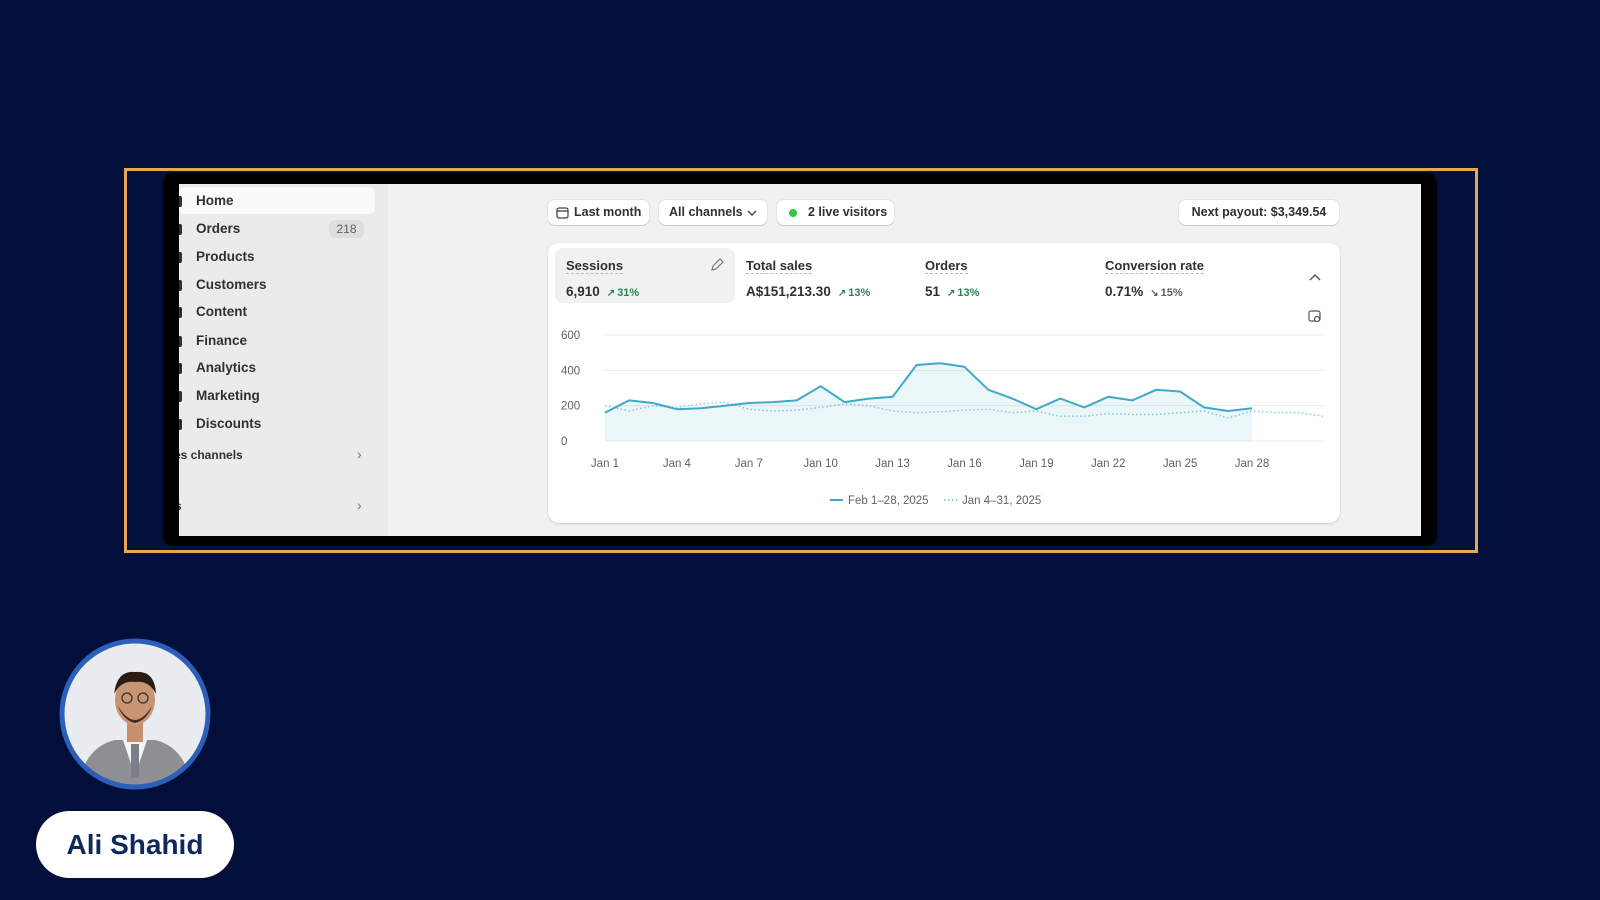 Image resolution: width=1600 pixels, height=900 pixels. I want to click on live-label: 2 live visitors, so click(848, 212).